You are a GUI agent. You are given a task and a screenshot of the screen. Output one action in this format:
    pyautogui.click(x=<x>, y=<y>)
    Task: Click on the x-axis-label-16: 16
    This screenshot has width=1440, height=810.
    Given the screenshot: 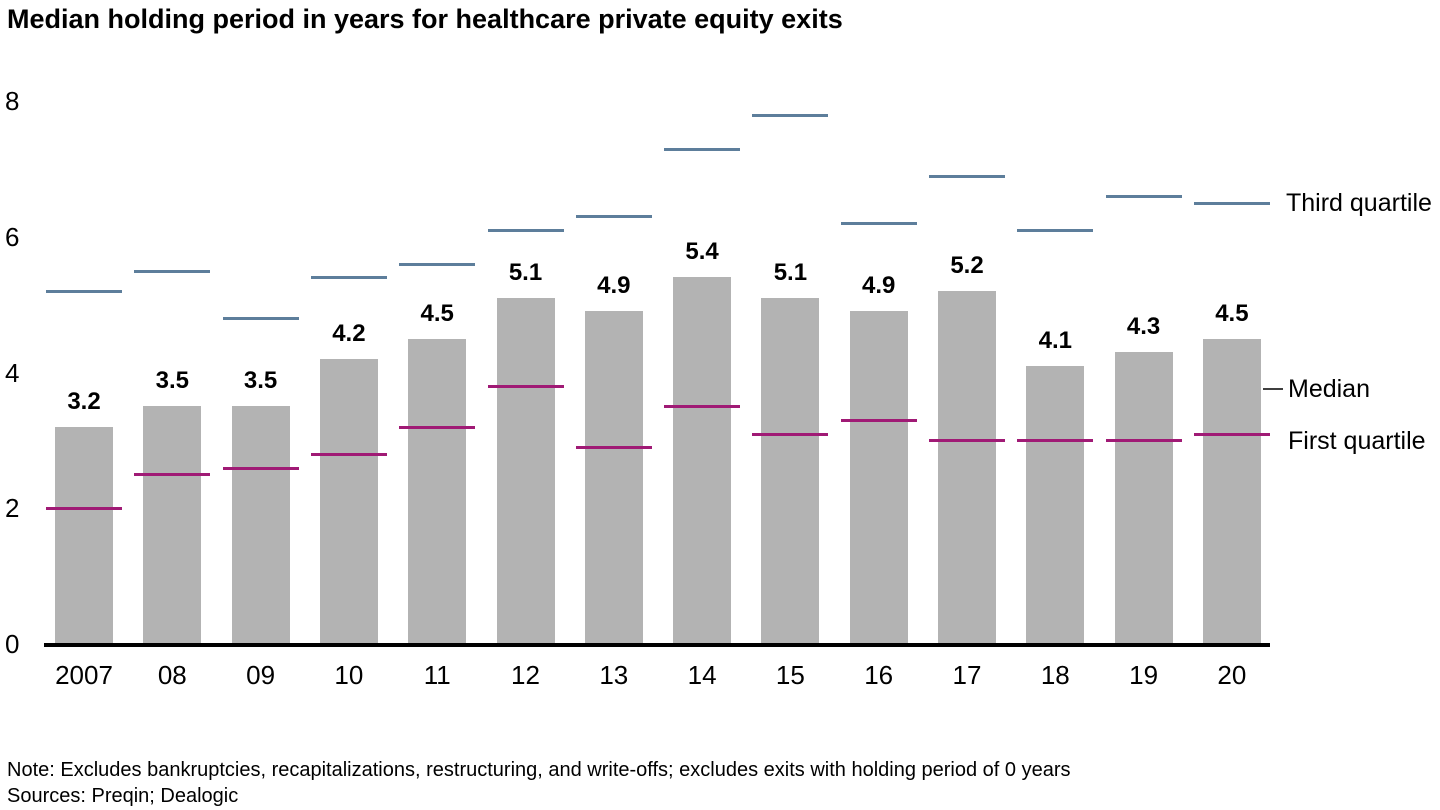 What is the action you would take?
    pyautogui.click(x=879, y=675)
    